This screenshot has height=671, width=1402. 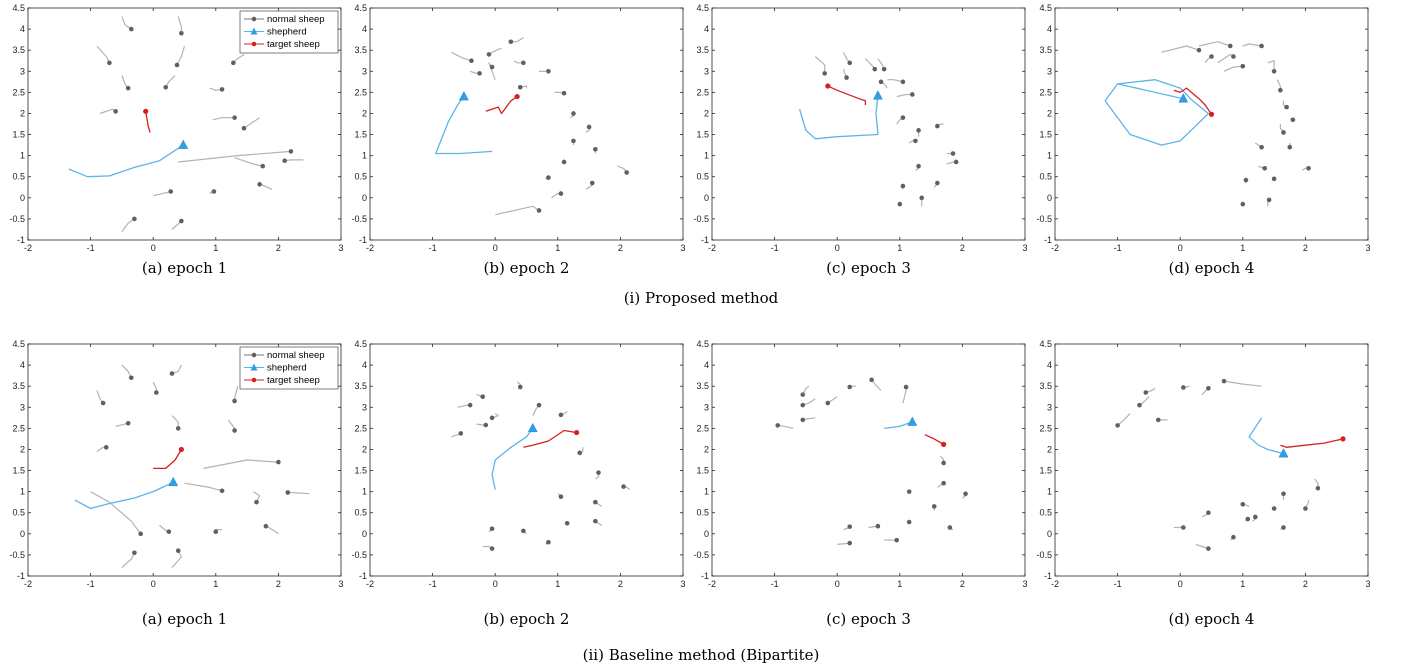 I want to click on panel-caption: (c) epoch 3, so click(x=868, y=619).